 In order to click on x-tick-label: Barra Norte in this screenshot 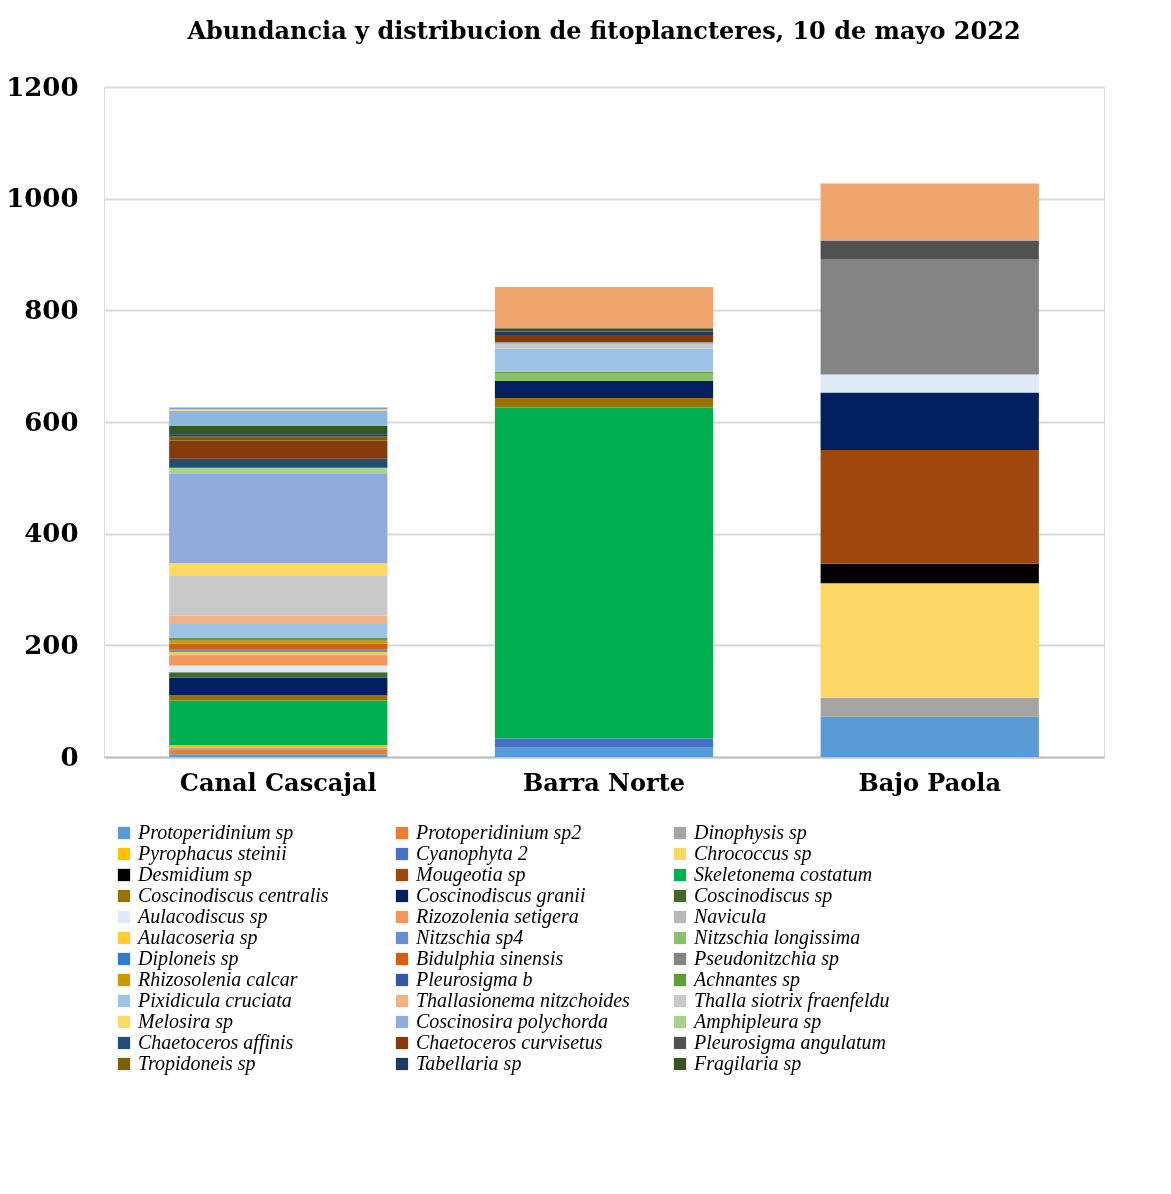, I will do `click(604, 782)`.